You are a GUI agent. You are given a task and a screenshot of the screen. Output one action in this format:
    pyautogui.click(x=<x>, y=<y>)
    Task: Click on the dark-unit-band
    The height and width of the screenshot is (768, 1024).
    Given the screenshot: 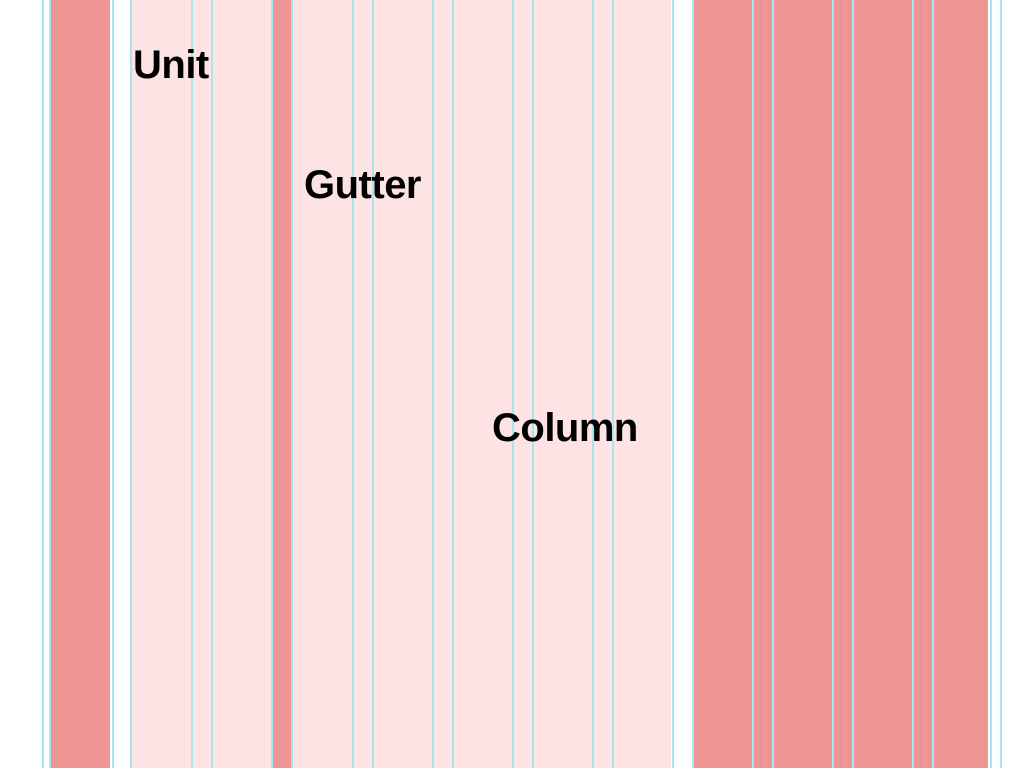 What is the action you would take?
    pyautogui.click(x=80, y=384)
    